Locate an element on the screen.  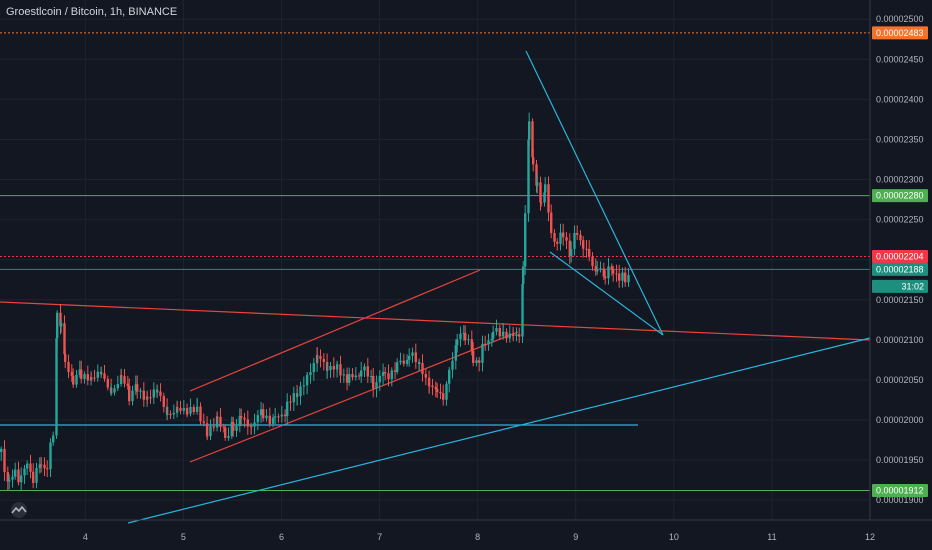
price-tick-label: 0.00002000 is located at coordinates (900, 420).